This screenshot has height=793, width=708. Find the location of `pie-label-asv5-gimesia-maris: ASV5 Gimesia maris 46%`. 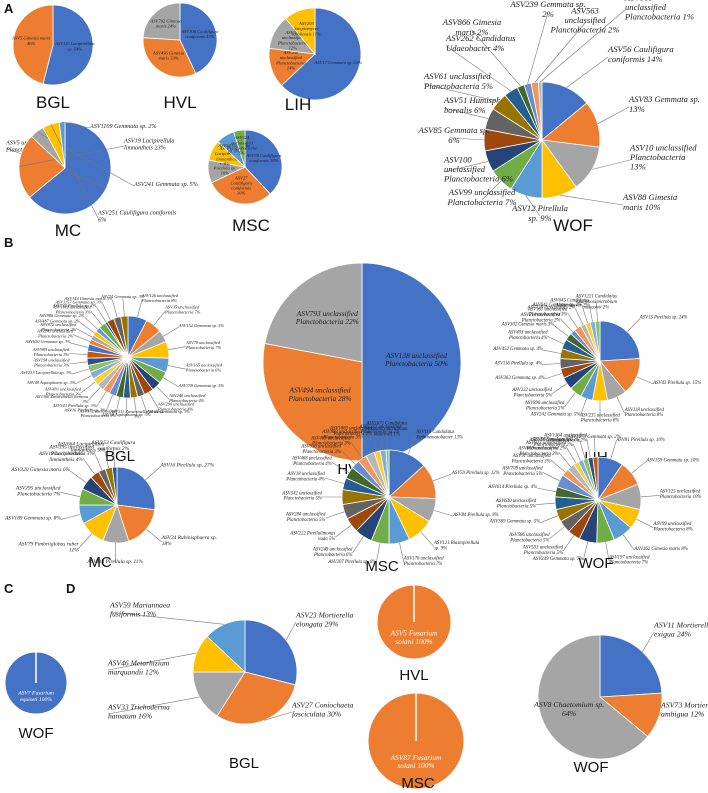

pie-label-asv5-gimesia-maris: ASV5 Gimesia maris 46% is located at coordinates (30, 41).